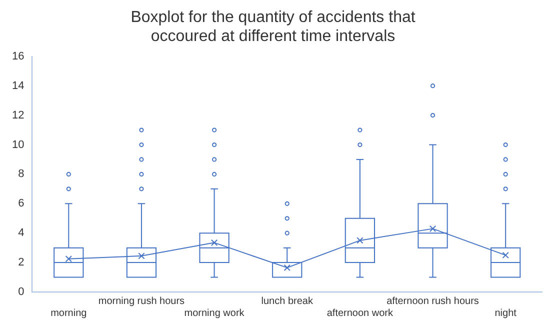  I want to click on y-tick-label: 14, so click(18, 86).